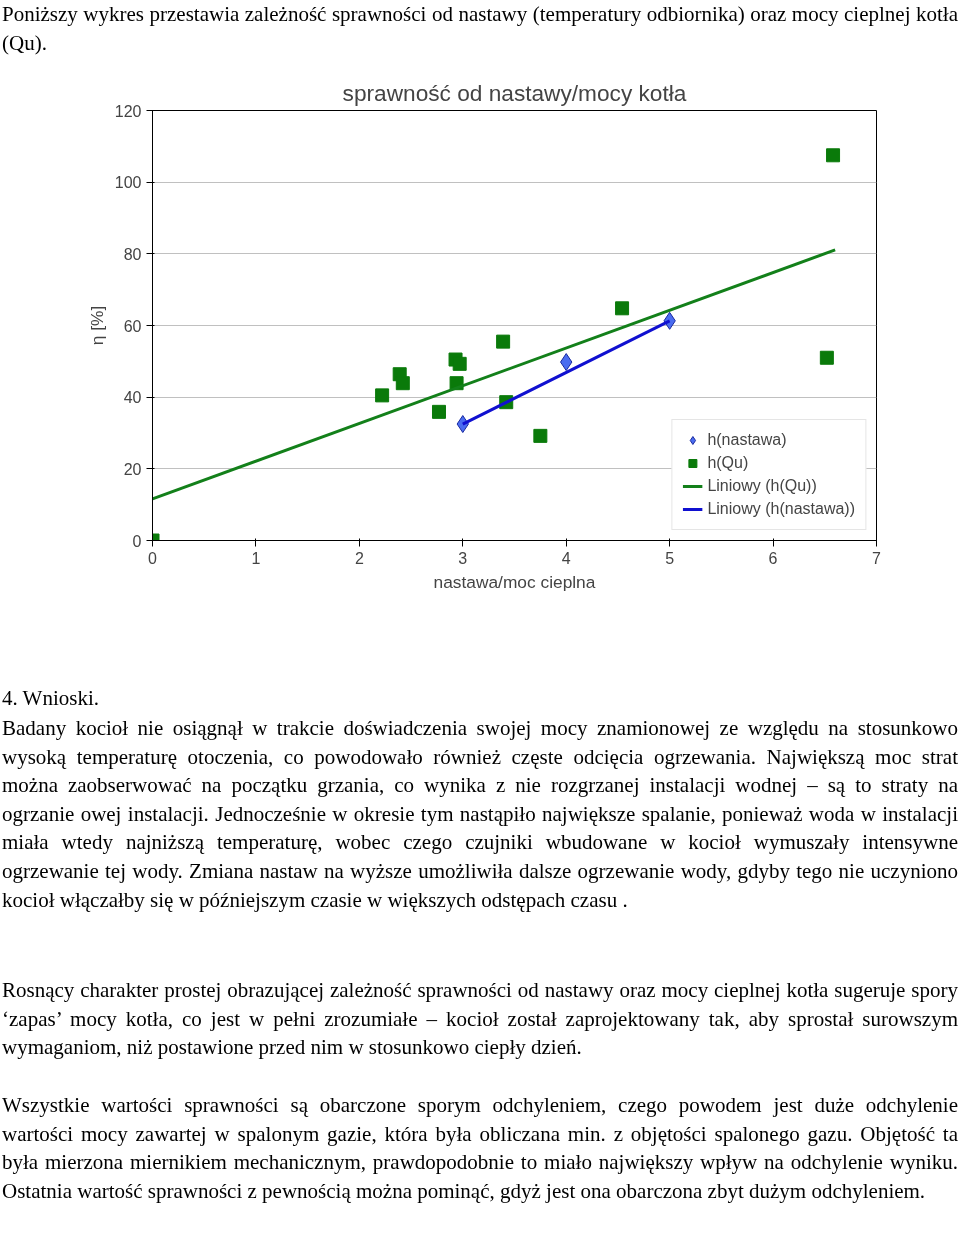 This screenshot has width=960, height=1238. What do you see at coordinates (480, 29) in the screenshot?
I see `text: Poniższy wykres przestawia zależność sprawności od nastawy (temperatury odbiornika) oraz mocy cieplnej kotła (Qu).` at bounding box center [480, 29].